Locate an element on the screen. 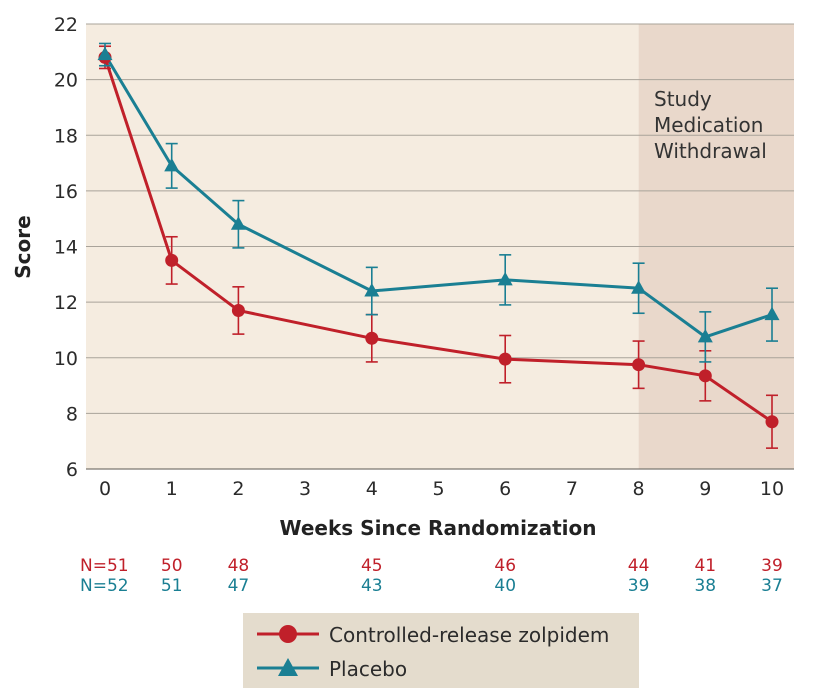 The height and width of the screenshot is (699, 815). legend-item-zolpidem: Controlled-release zolpidem is located at coordinates (441, 634).